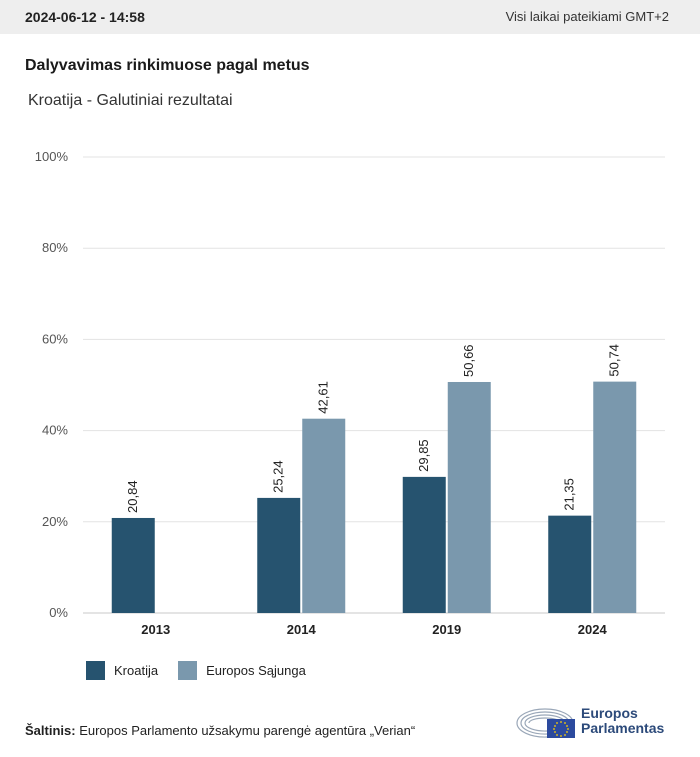 The width and height of the screenshot is (700, 757). I want to click on logo-line-1: Europos, so click(609, 713).